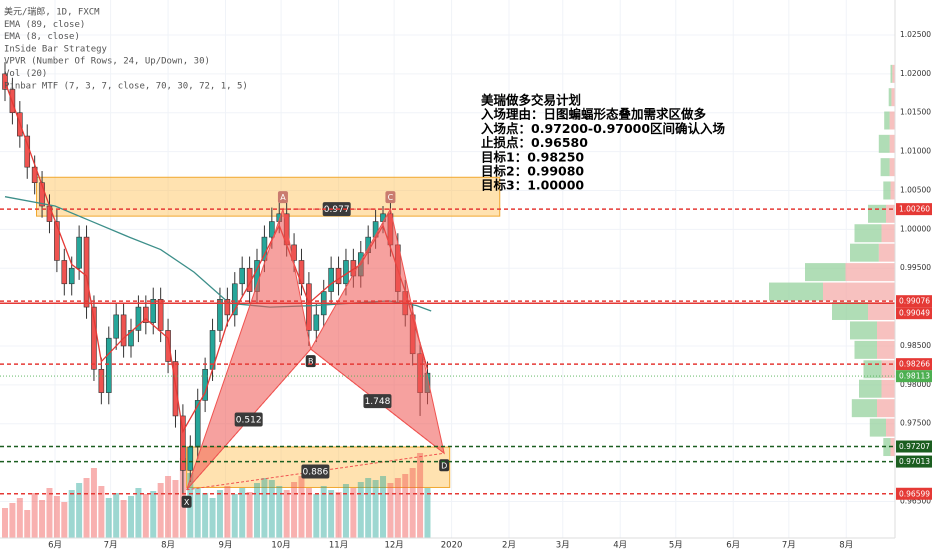 The width and height of the screenshot is (932, 550). What do you see at coordinates (915, 267) in the screenshot?
I see `y-tick-label: 0.99500` at bounding box center [915, 267].